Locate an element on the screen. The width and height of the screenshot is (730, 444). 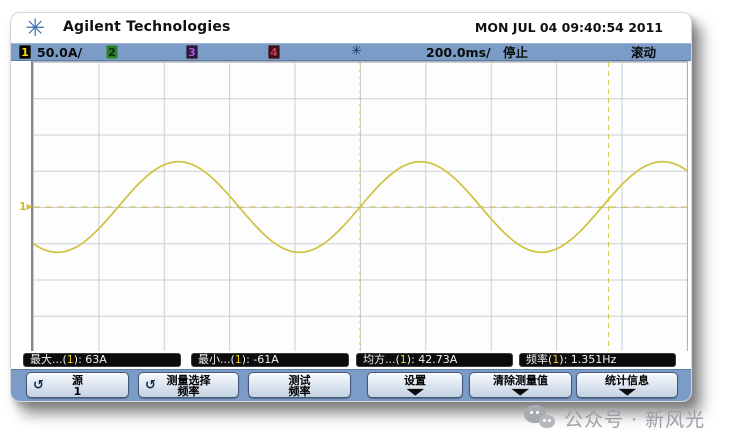
brand-title: Agilent Technologies is located at coordinates (147, 27).